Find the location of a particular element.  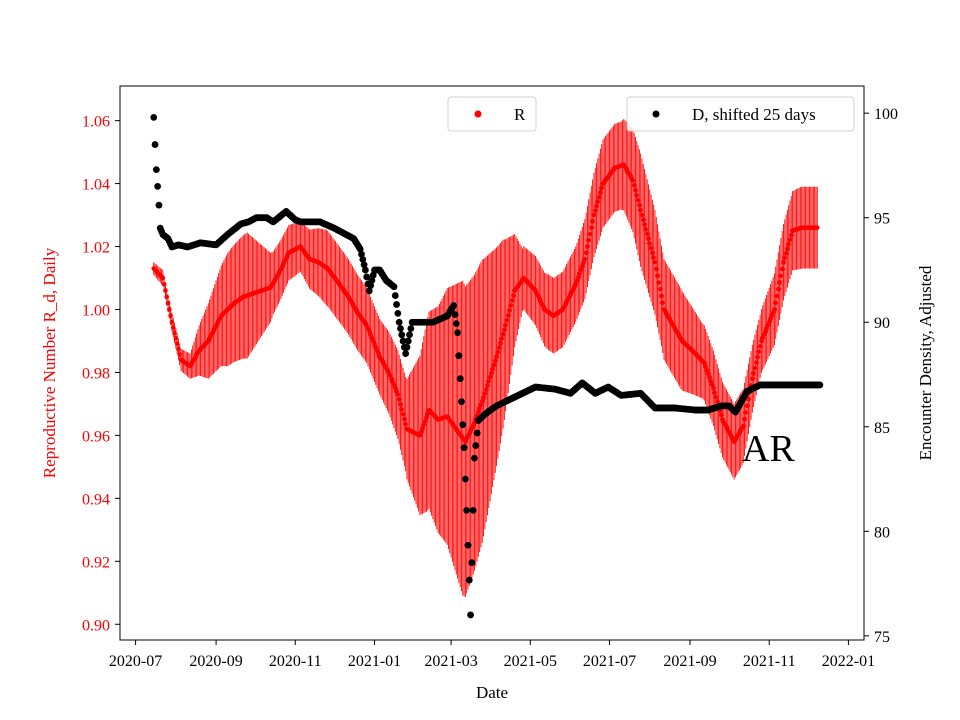

x-tick-label: 2021-03 is located at coordinates (450, 661).